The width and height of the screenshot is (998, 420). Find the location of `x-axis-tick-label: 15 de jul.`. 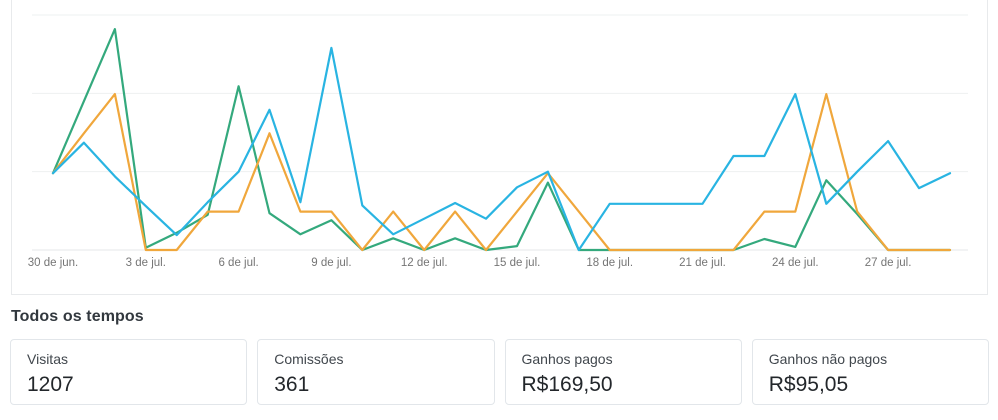

x-axis-tick-label: 15 de jul. is located at coordinates (517, 263).